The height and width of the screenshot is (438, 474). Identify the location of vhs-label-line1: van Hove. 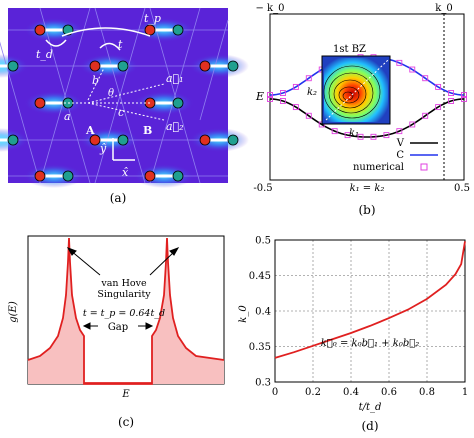
(123, 283).